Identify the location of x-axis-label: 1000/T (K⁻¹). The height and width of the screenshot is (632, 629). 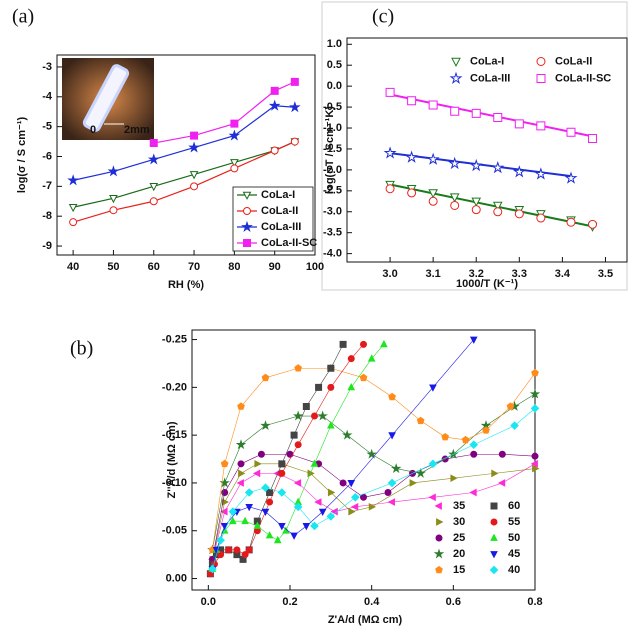
(487, 284).